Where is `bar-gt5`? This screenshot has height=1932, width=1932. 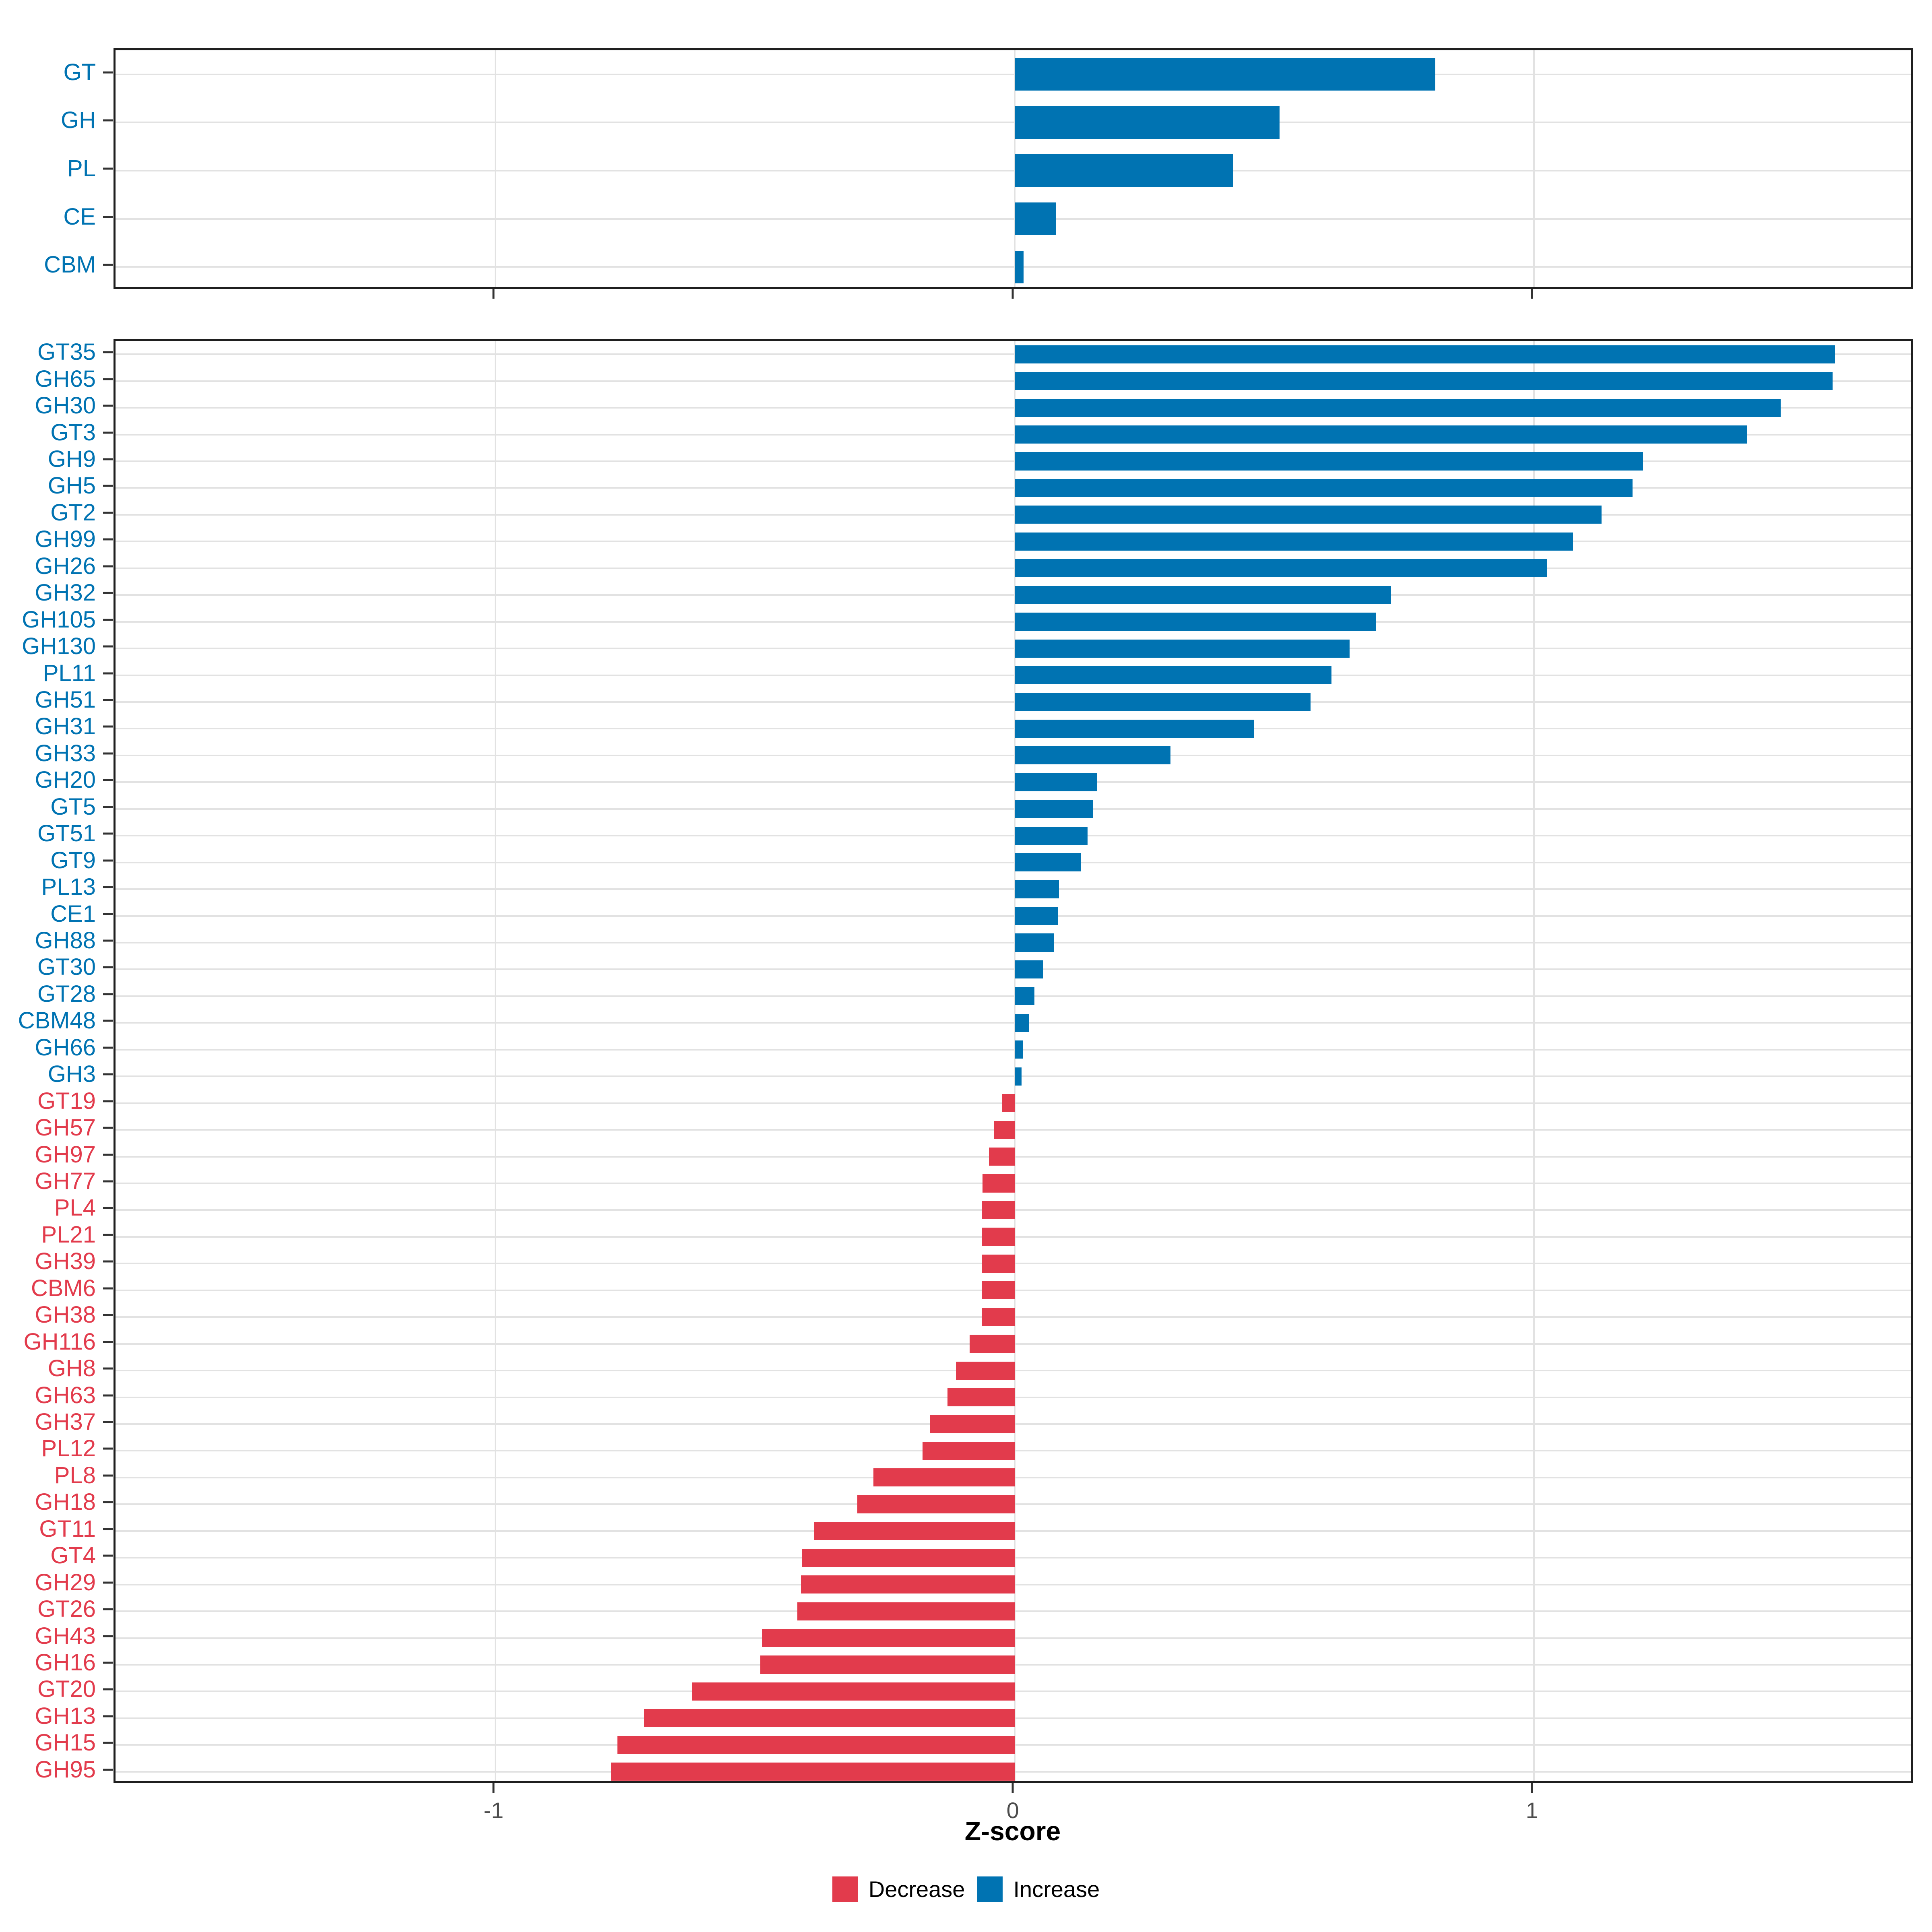 bar-gt5 is located at coordinates (1054, 809).